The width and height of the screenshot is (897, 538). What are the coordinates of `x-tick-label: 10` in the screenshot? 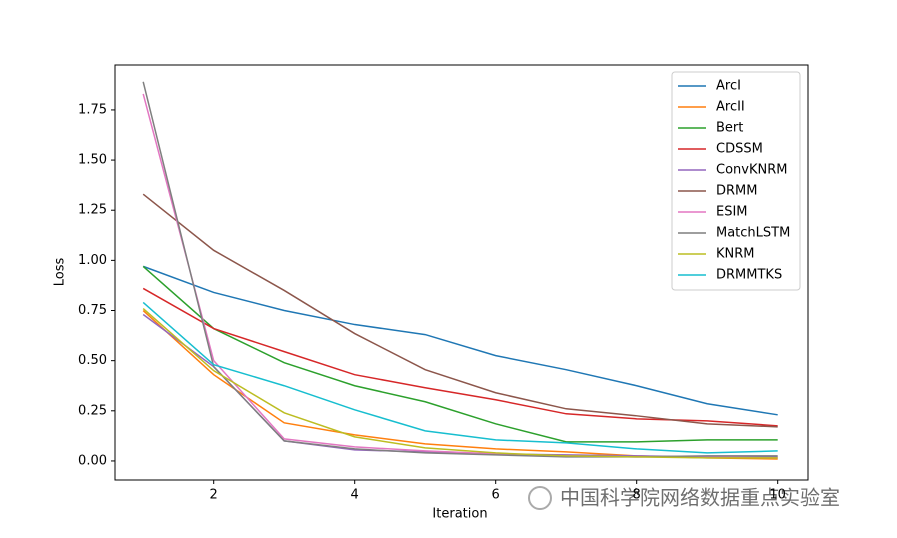 It's located at (777, 495).